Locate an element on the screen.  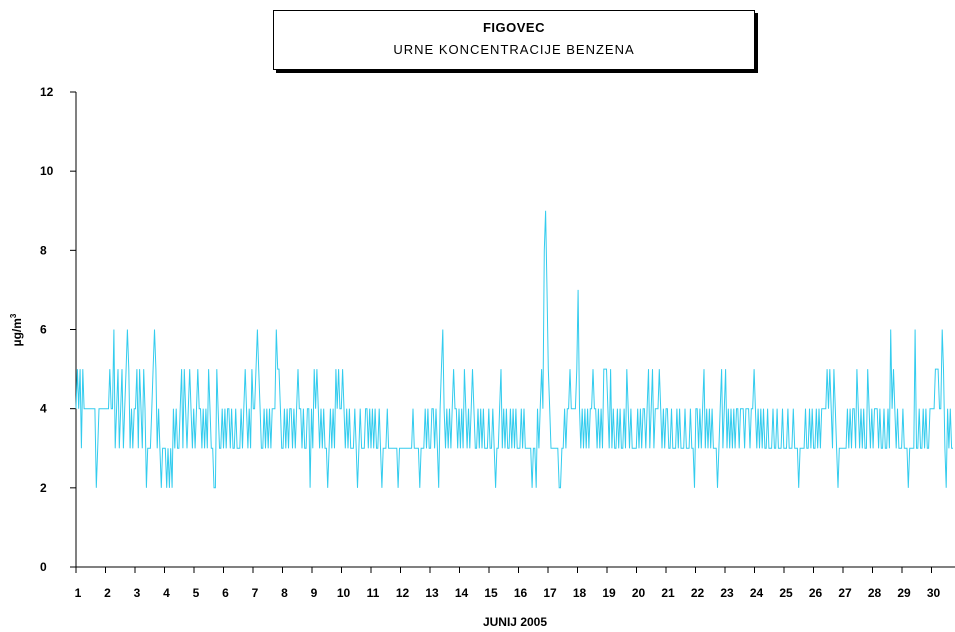
x-tick-label: 13 is located at coordinates (432, 593).